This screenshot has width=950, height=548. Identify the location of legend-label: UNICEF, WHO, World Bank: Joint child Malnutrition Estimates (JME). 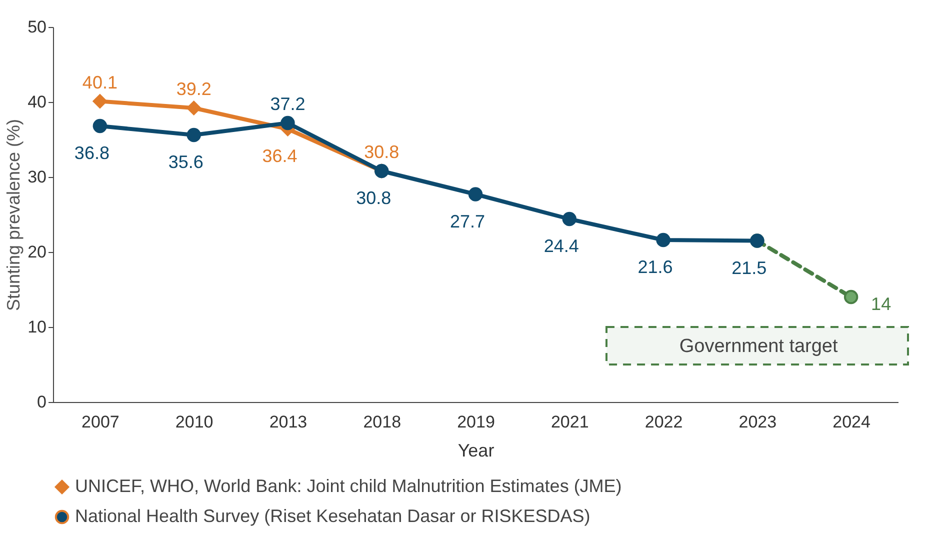
(348, 486).